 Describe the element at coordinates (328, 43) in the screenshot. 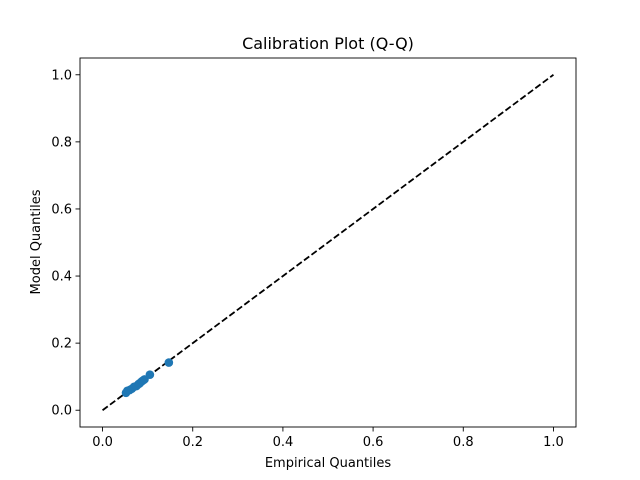

I see `chart-title: Calibration Plot (Q-Q)` at that location.